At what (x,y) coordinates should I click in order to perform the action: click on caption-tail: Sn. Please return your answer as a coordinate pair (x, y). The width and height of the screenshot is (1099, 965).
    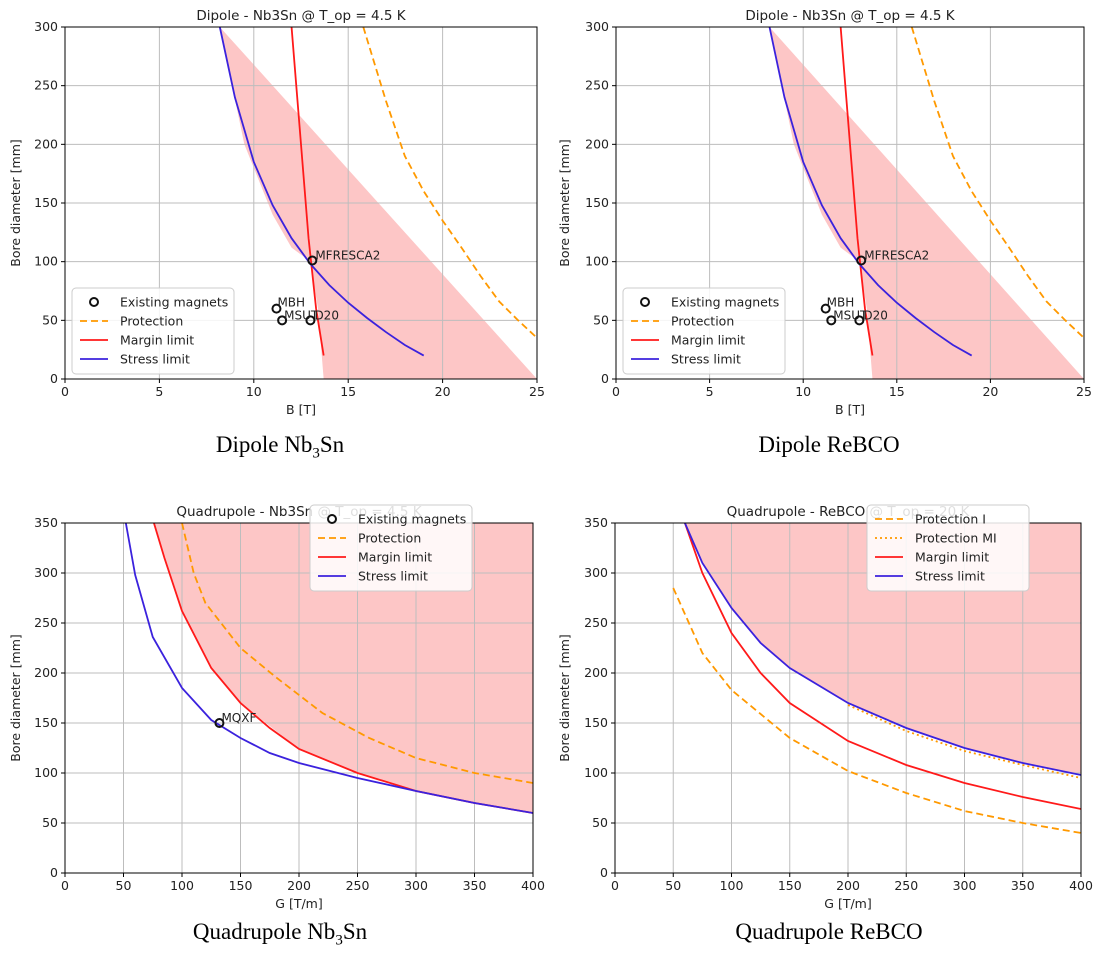
    Looking at the image, I should click on (355, 931).